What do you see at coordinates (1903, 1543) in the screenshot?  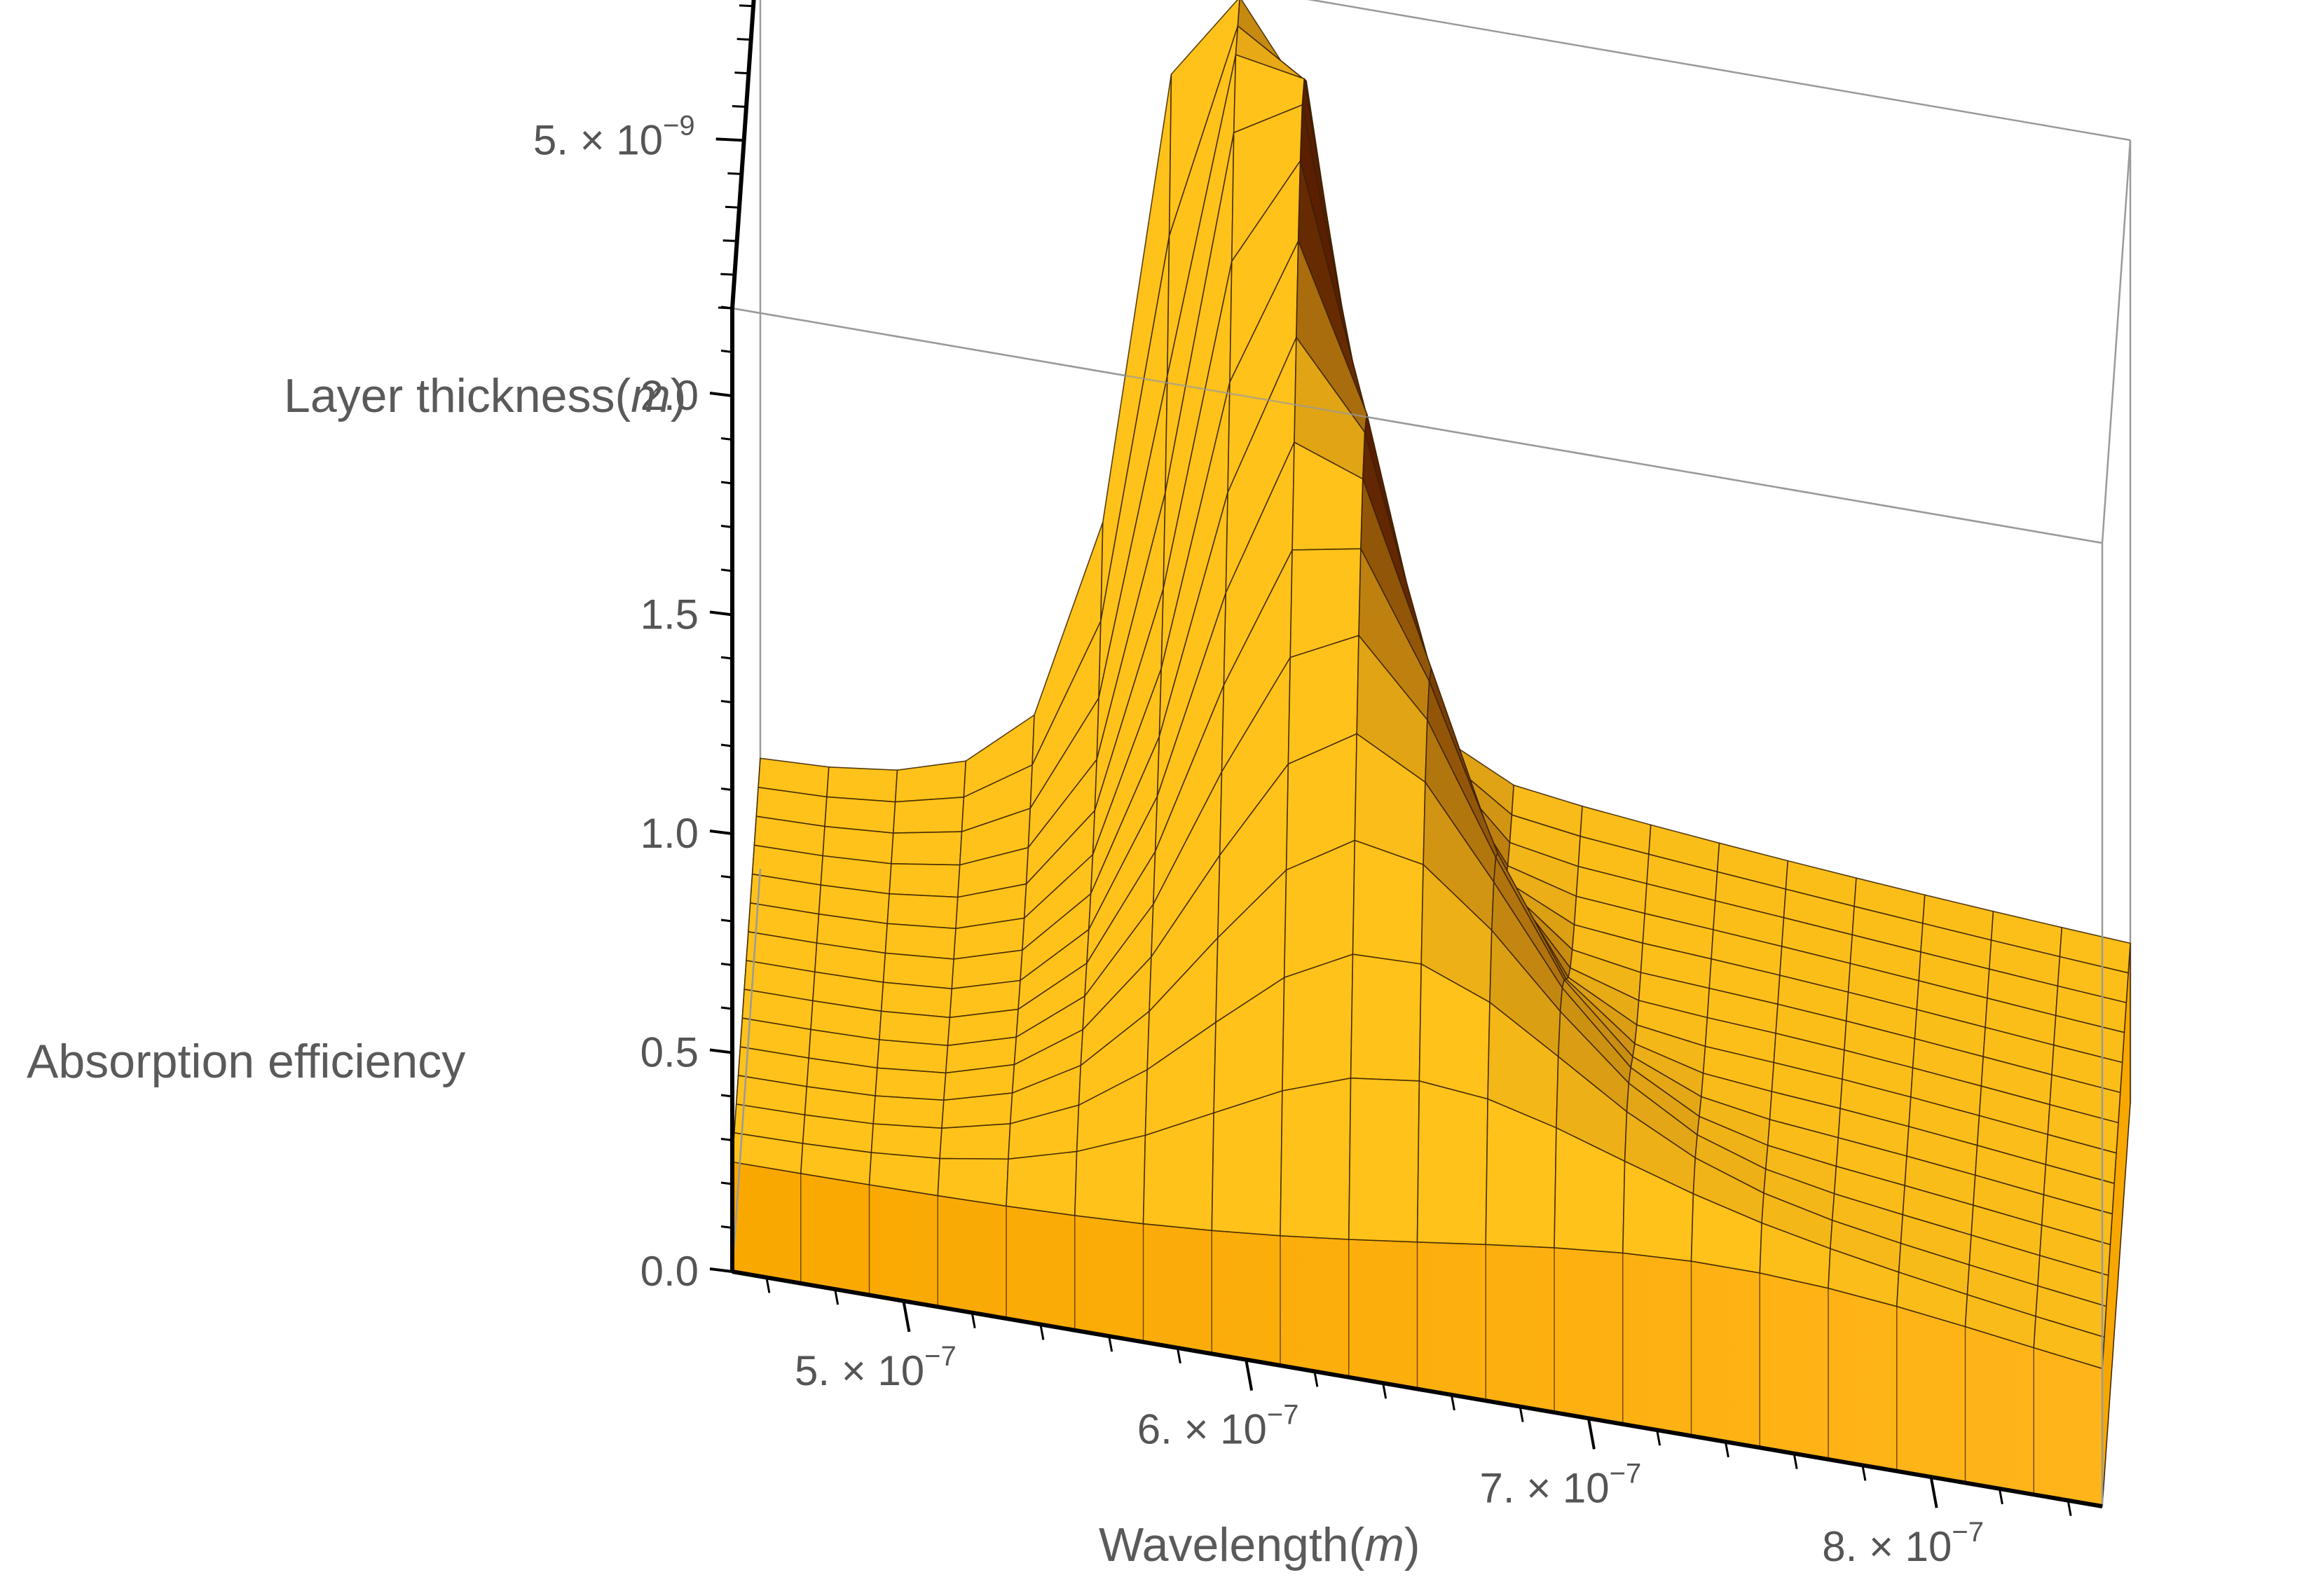 I see `x-tick-label: 8. × 10−7` at bounding box center [1903, 1543].